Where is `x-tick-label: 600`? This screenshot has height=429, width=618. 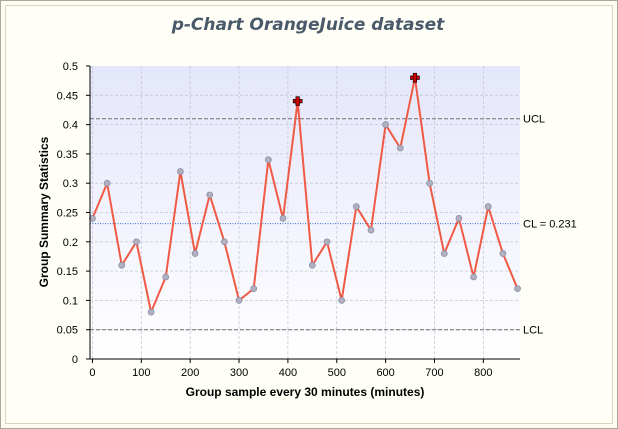 x-tick-label: 600 is located at coordinates (385, 373).